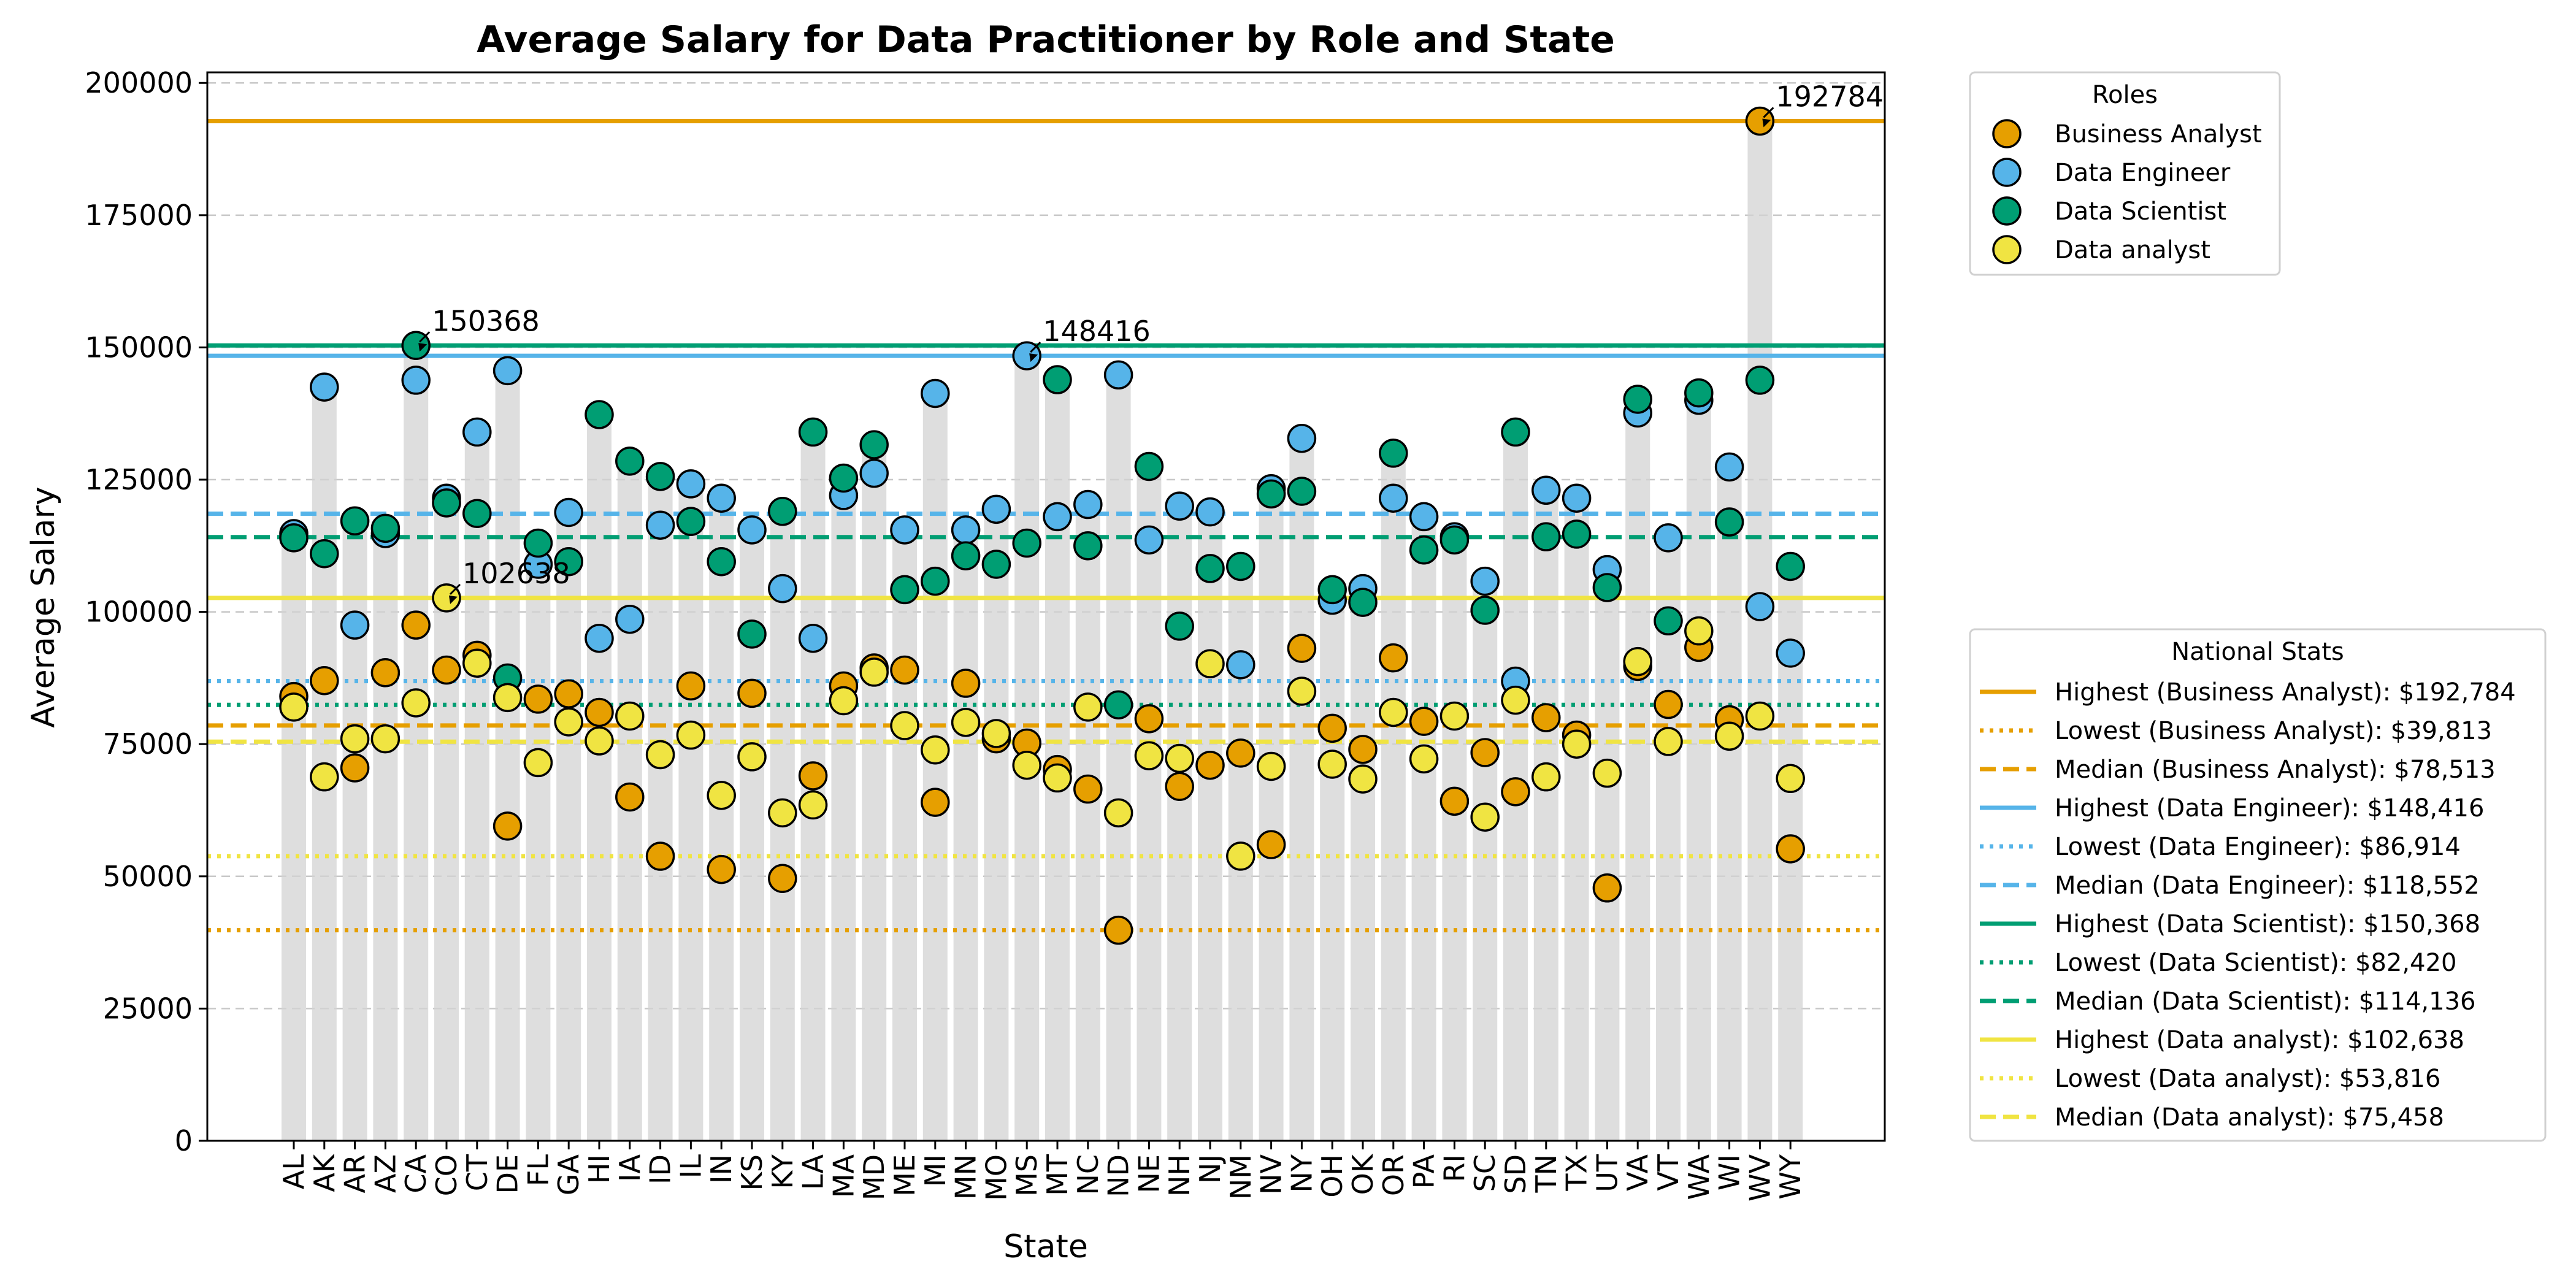 The width and height of the screenshot is (2576, 1288). Describe the element at coordinates (1393, 1175) in the screenshot. I see `x-tick-label-OR: OR` at that location.